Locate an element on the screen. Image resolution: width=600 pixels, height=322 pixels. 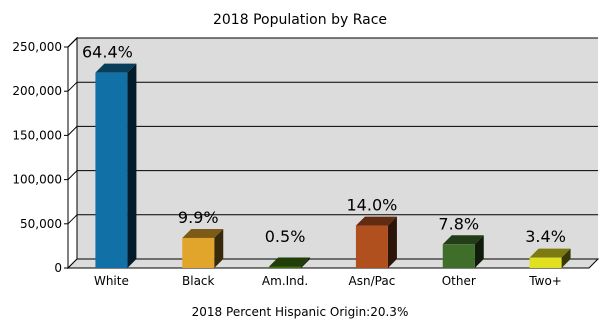
data-label: 9.9% is located at coordinates (198, 217).